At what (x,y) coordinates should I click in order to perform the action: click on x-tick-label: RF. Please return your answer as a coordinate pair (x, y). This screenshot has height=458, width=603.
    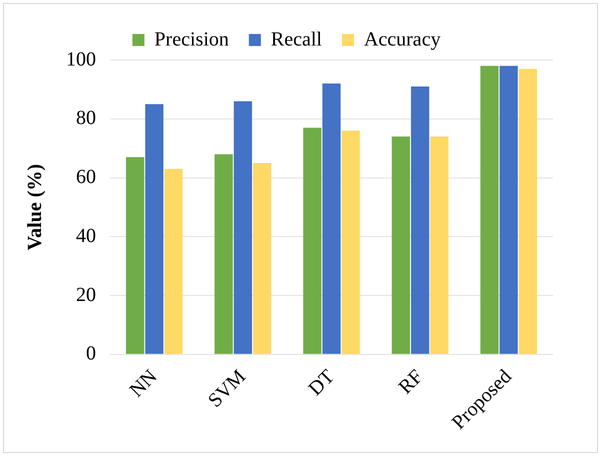
    Looking at the image, I should click on (411, 382).